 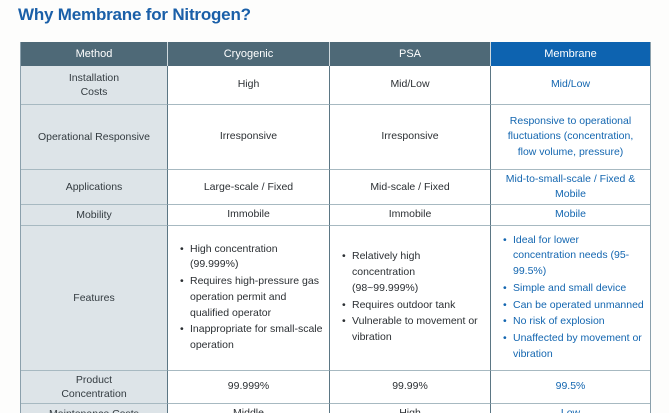 I want to click on header-row: Method Cryogenic PSA Membrane, so click(x=335, y=54).